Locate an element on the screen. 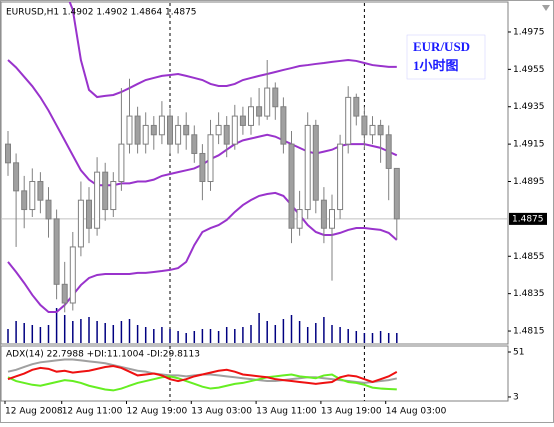 Image resolution: width=554 pixels, height=427 pixels. indicator-panel is located at coordinates (254, 373).